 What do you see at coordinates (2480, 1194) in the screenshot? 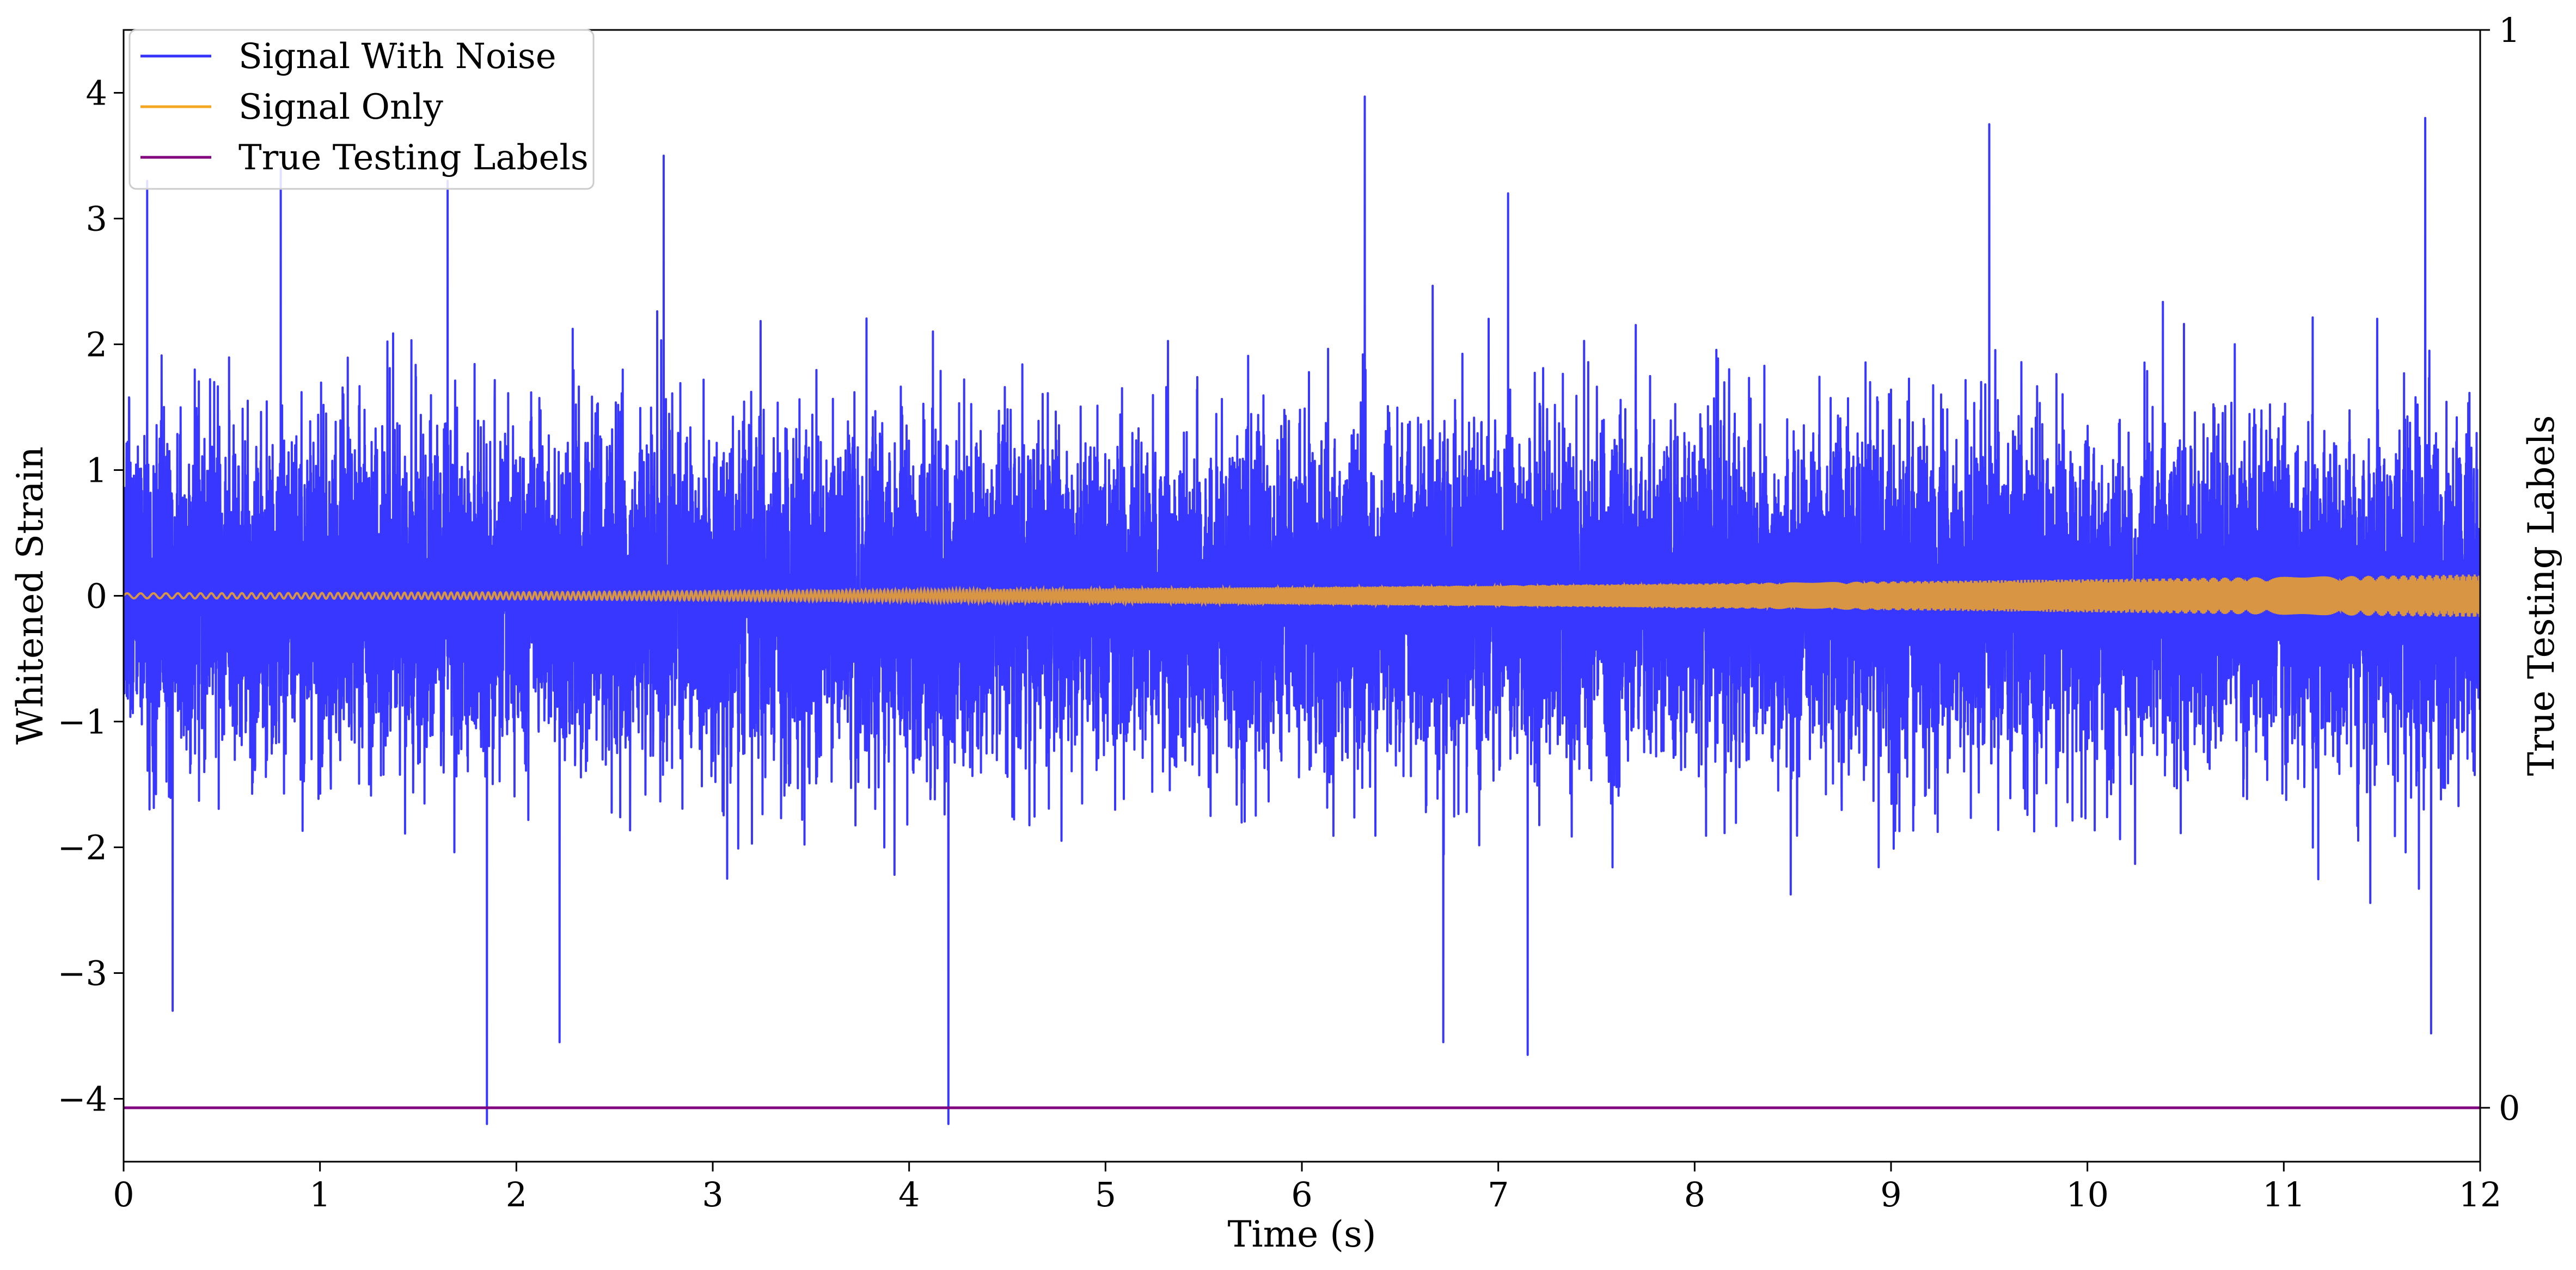
I see `x-tick-label: 12` at bounding box center [2480, 1194].